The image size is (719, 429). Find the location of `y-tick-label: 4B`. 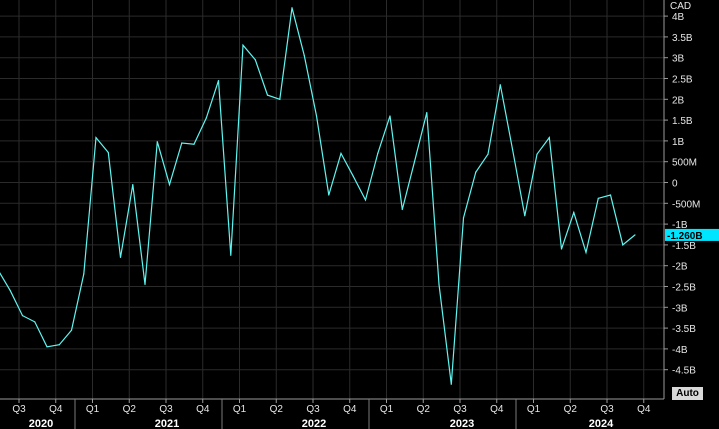

y-tick-label: 4B is located at coordinates (678, 17).